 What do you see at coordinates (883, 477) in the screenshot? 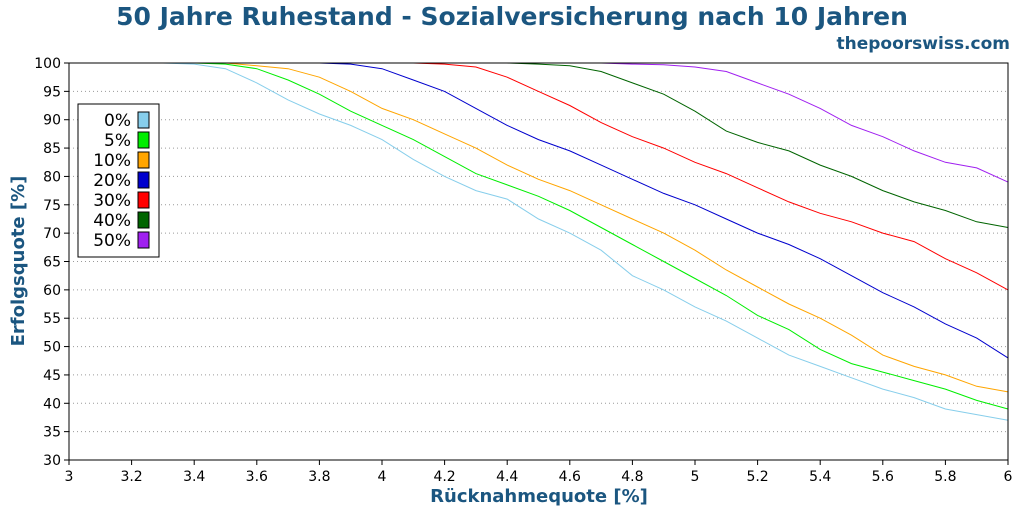
I see `x-tick-label: 5.6` at bounding box center [883, 477].